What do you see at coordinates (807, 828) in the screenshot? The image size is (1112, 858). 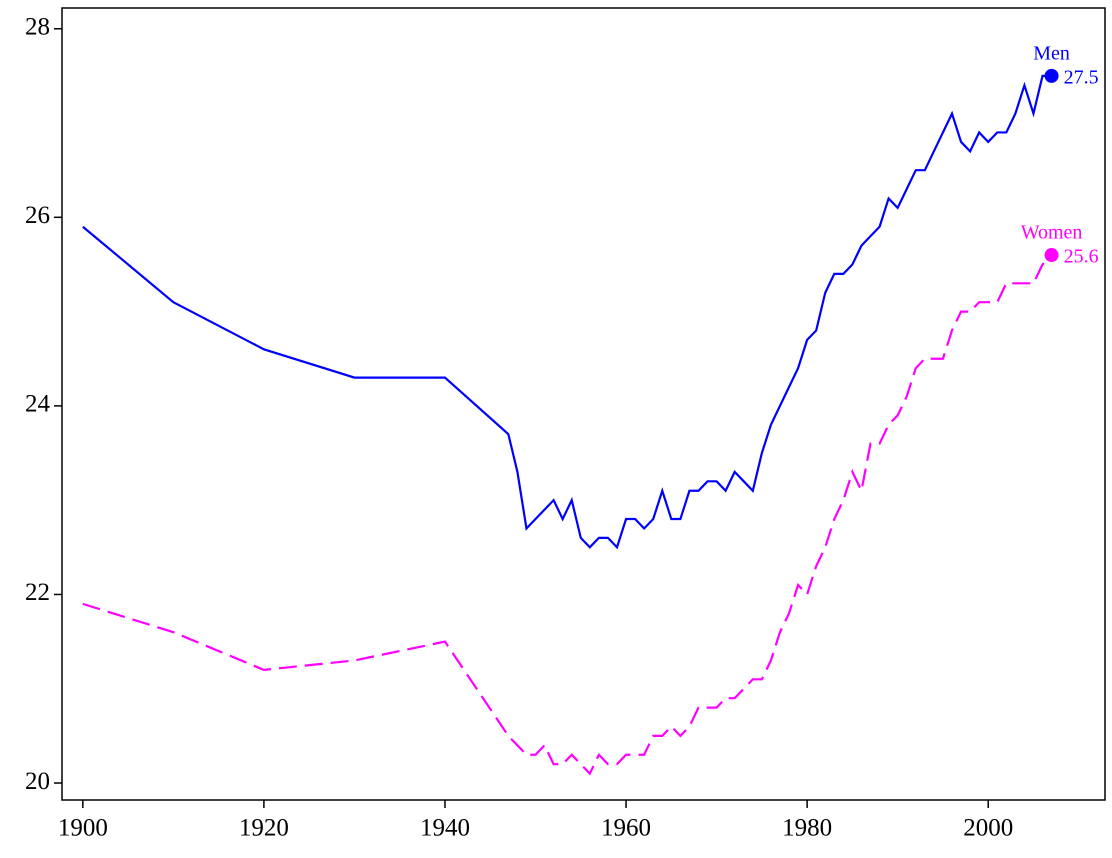 I see `x-tick-label: 1980` at bounding box center [807, 828].